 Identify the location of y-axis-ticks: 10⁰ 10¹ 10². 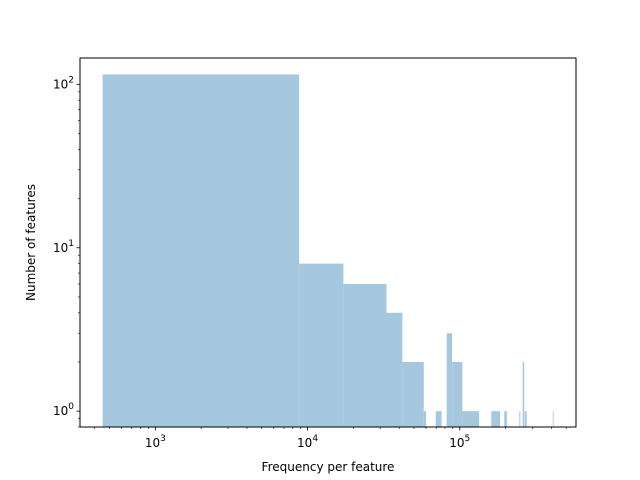
(66, 246).